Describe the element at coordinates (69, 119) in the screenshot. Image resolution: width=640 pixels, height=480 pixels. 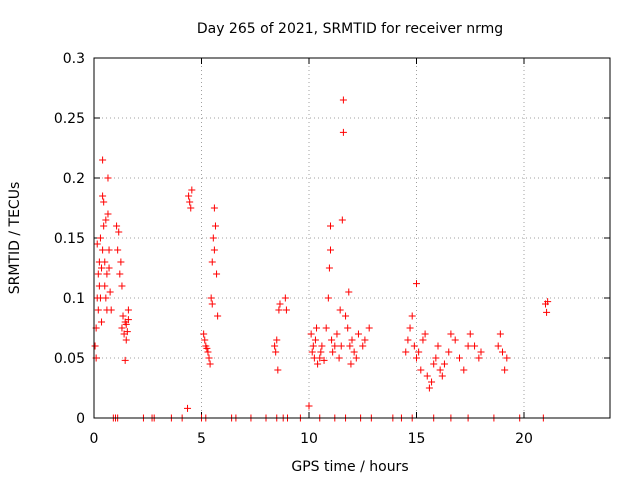
I see `y-tick-label: 0.25` at that location.